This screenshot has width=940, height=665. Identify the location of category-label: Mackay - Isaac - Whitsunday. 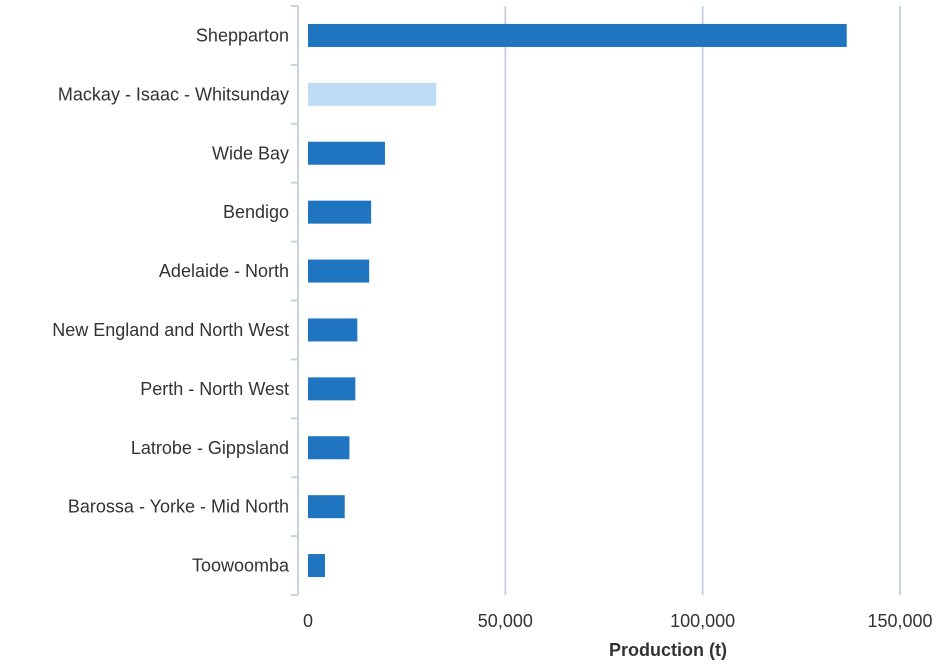
(173, 94).